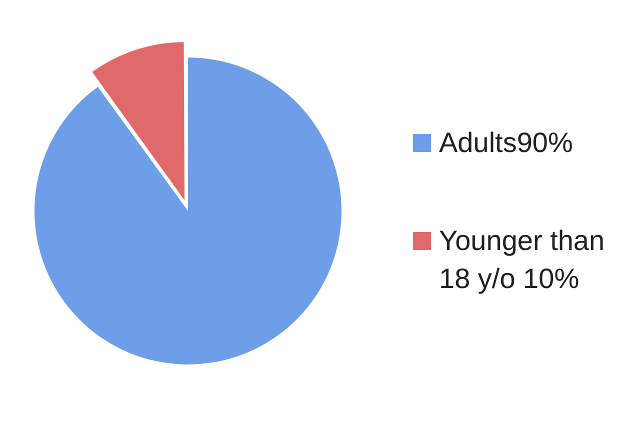 Image resolution: width=627 pixels, height=421 pixels. Describe the element at coordinates (506, 143) in the screenshot. I see `legend-label: Adults90%` at that location.